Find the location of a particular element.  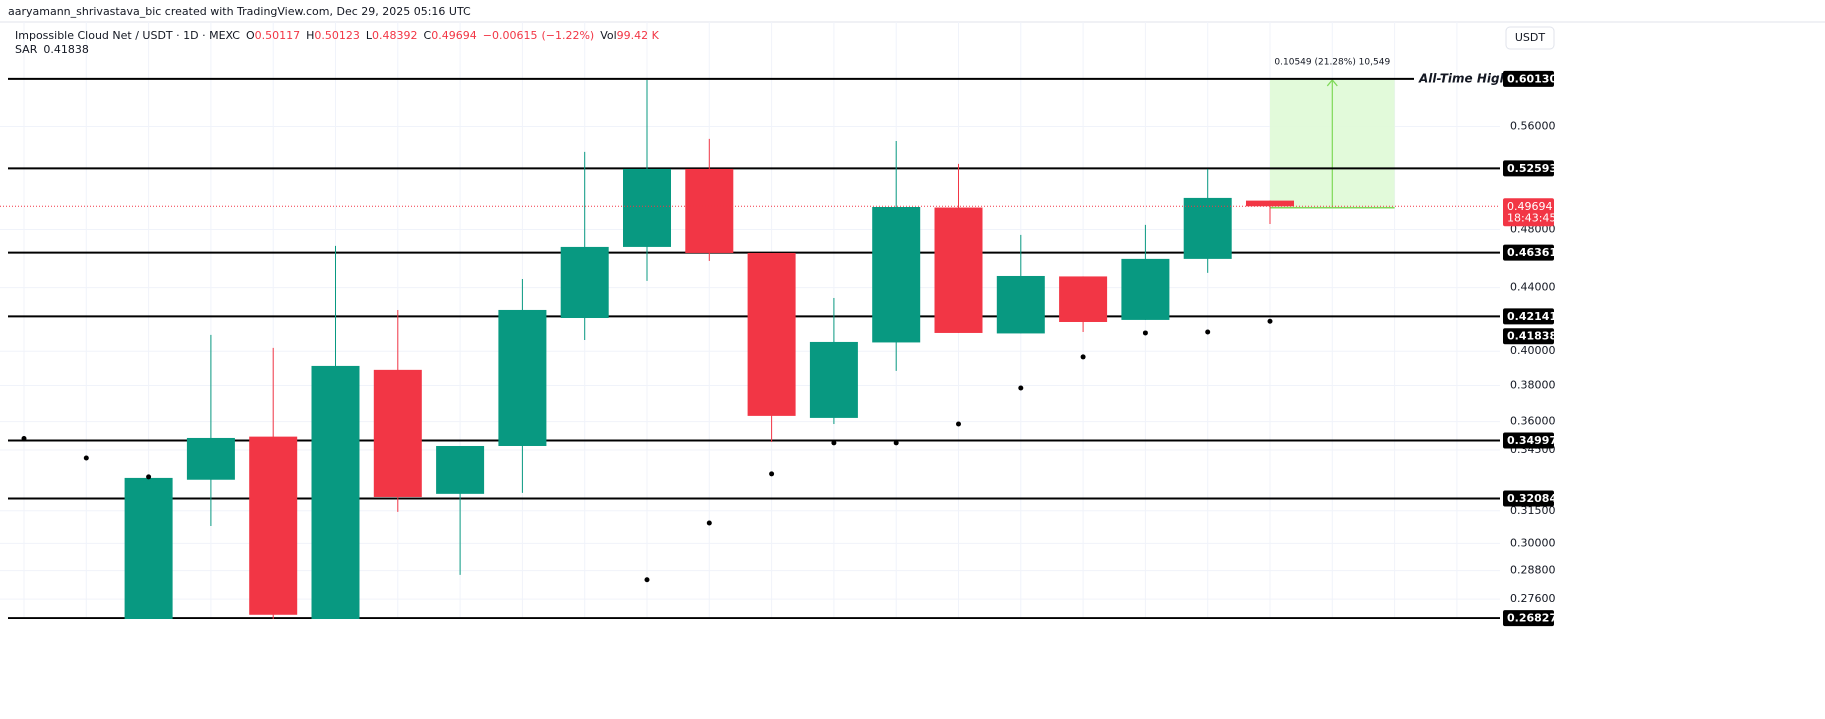

currency: USDT is located at coordinates (1530, 37).